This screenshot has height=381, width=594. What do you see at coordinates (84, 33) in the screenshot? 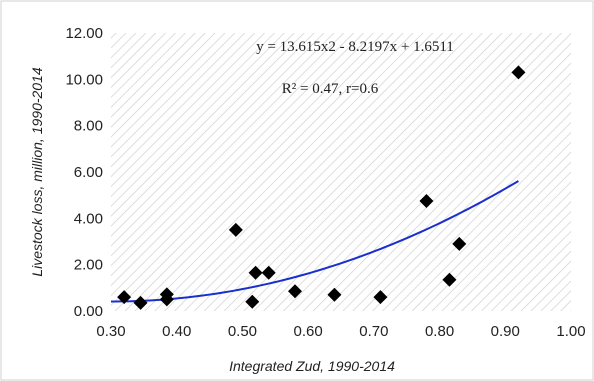
I see `y-tick-label: 12.00` at bounding box center [84, 33].